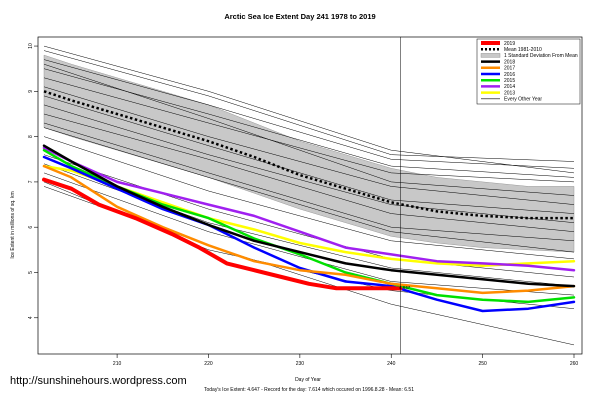  What do you see at coordinates (509, 81) in the screenshot?
I see `legend-label: 2015` at bounding box center [509, 81].